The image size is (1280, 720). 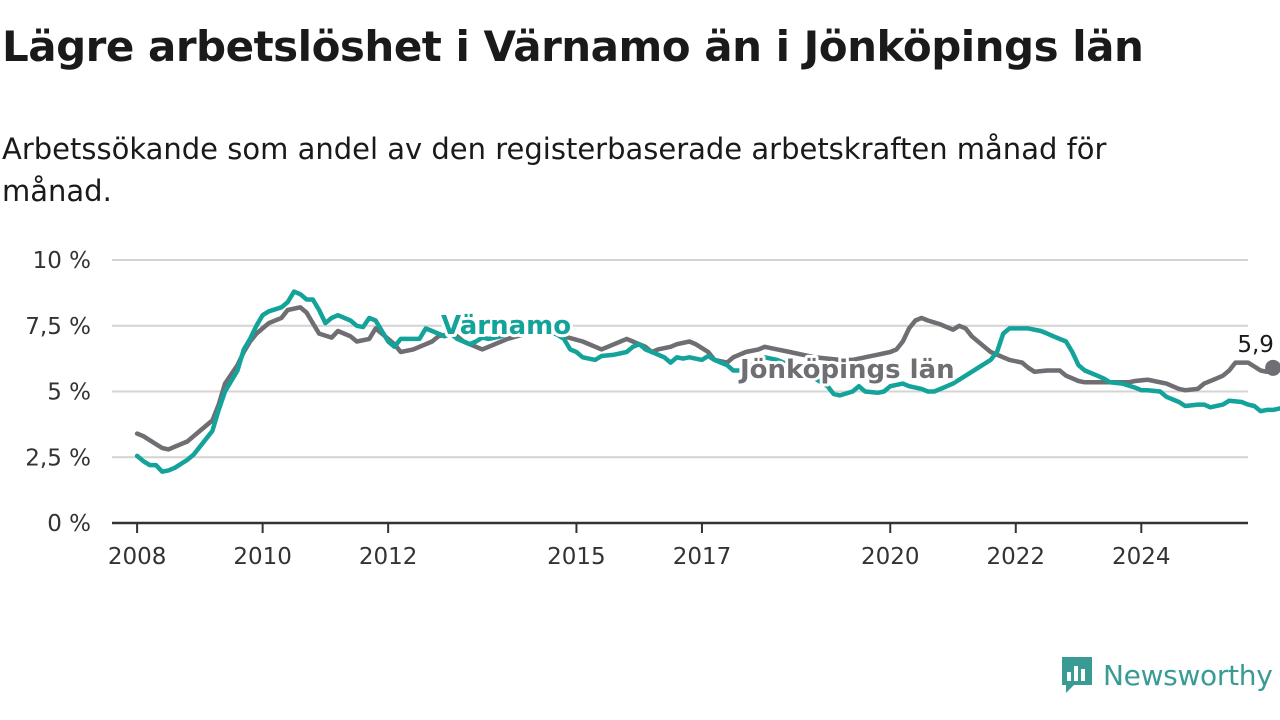 I want to click on x-tick-label: 2010, so click(x=262, y=557).